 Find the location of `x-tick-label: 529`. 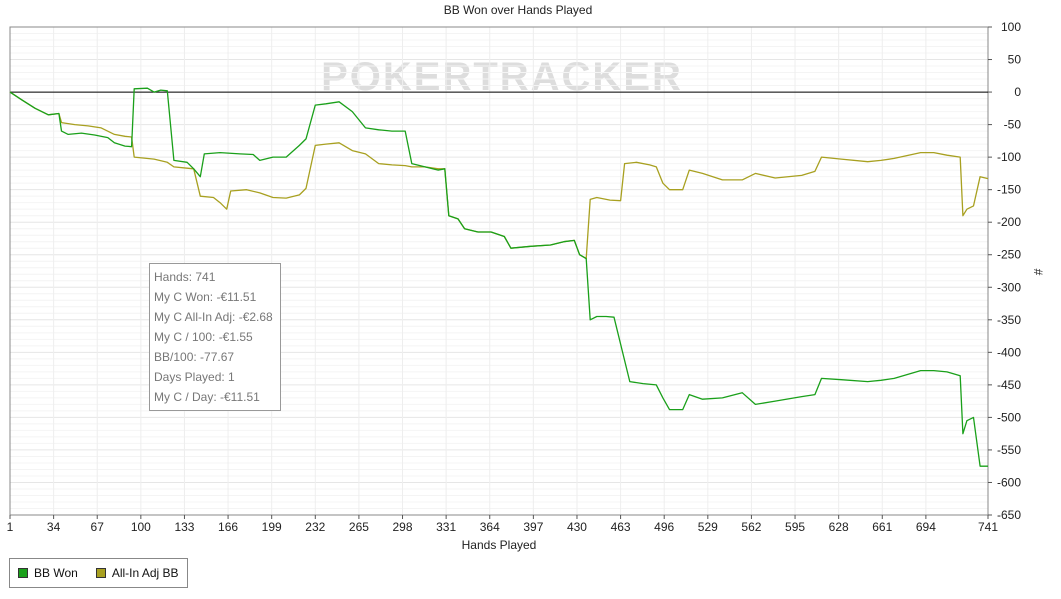

x-tick-label: 529 is located at coordinates (708, 527).